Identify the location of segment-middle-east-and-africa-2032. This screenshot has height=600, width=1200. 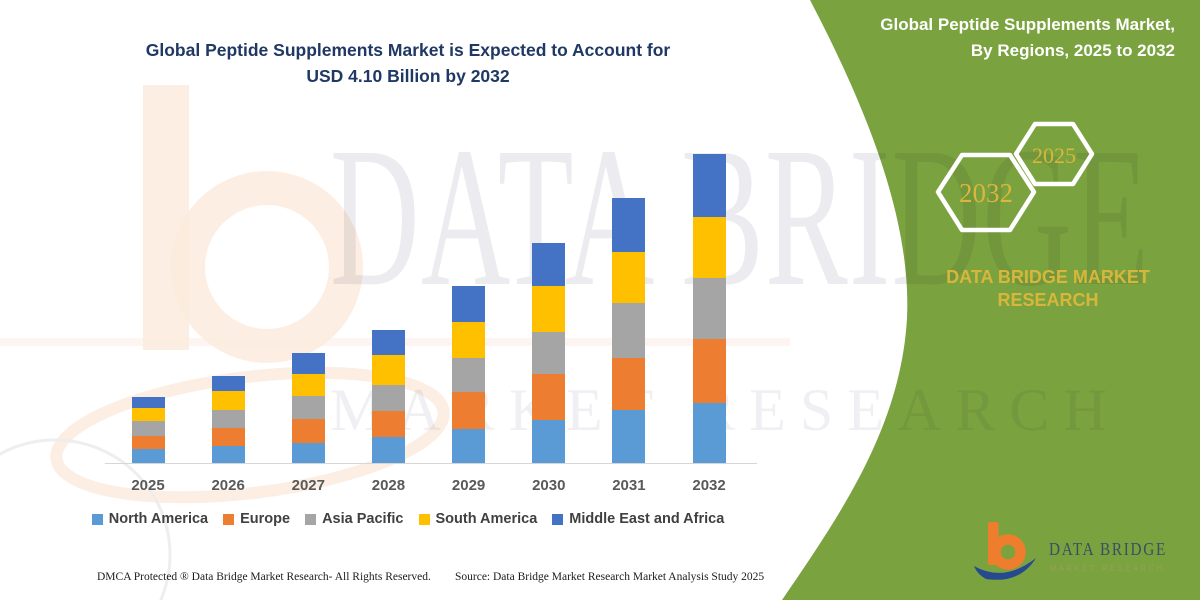
(709, 185).